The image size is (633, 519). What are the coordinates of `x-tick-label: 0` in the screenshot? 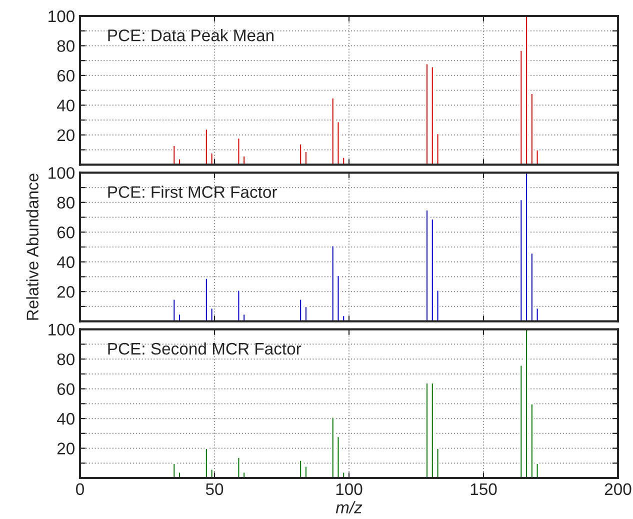 It's located at (80, 489).